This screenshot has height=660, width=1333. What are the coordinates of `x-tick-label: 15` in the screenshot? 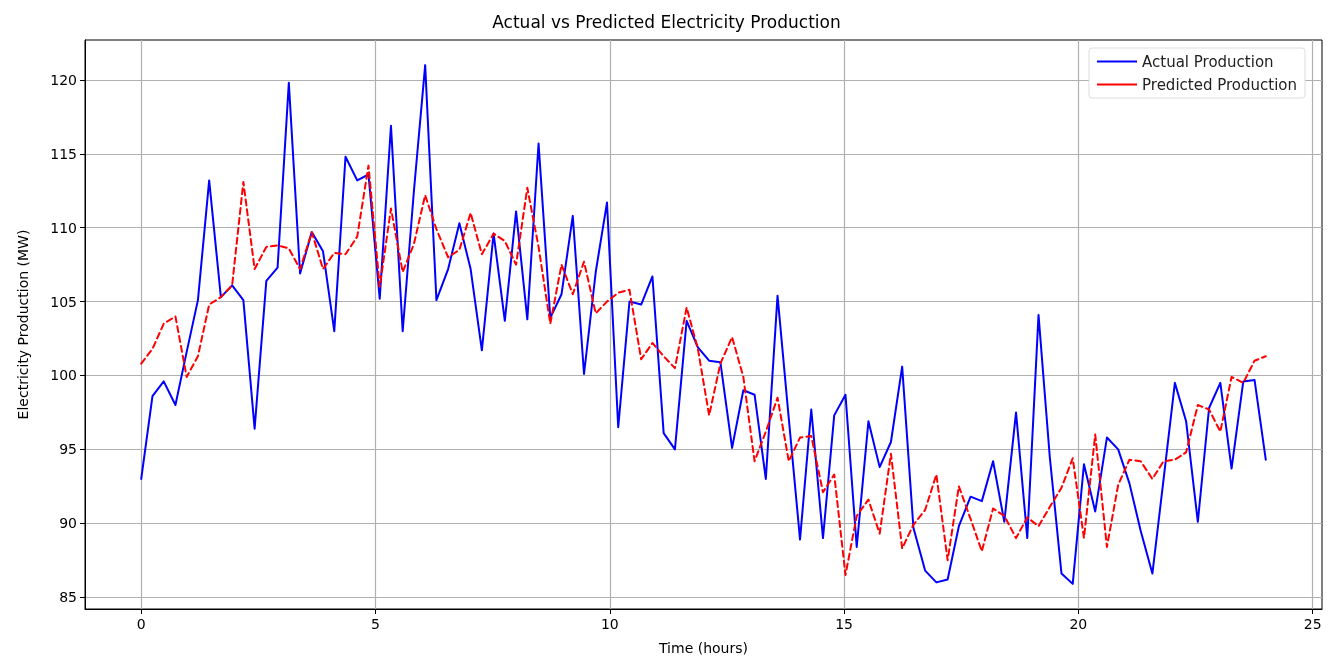 It's located at (844, 624).